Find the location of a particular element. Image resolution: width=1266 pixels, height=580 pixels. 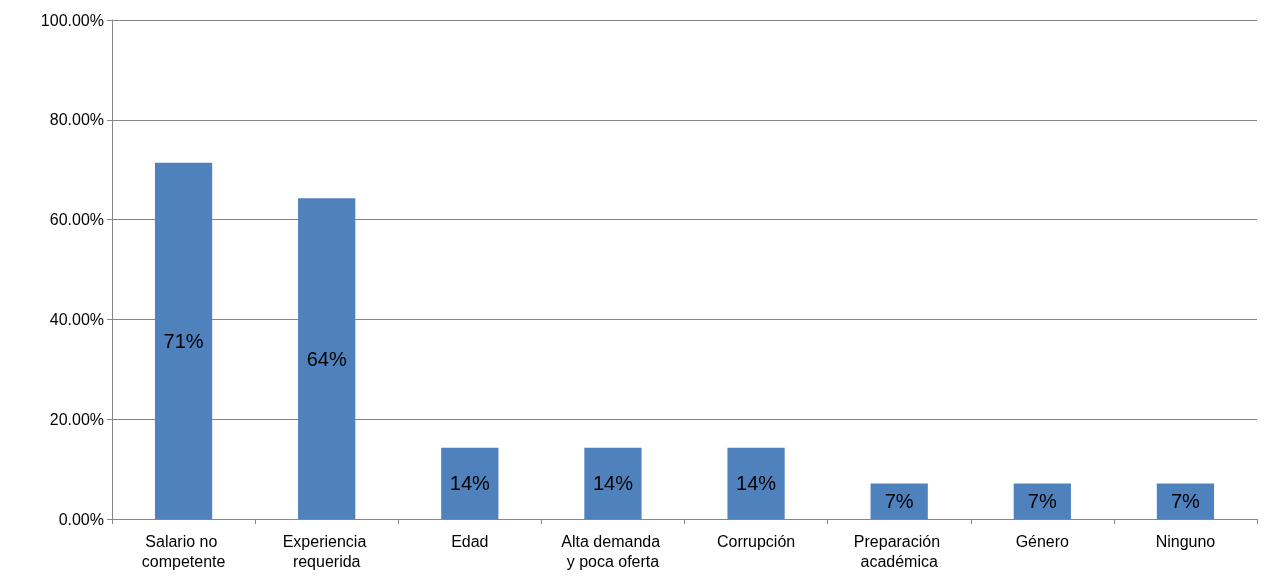

x-tick-label: Preparación académica is located at coordinates (899, 551).